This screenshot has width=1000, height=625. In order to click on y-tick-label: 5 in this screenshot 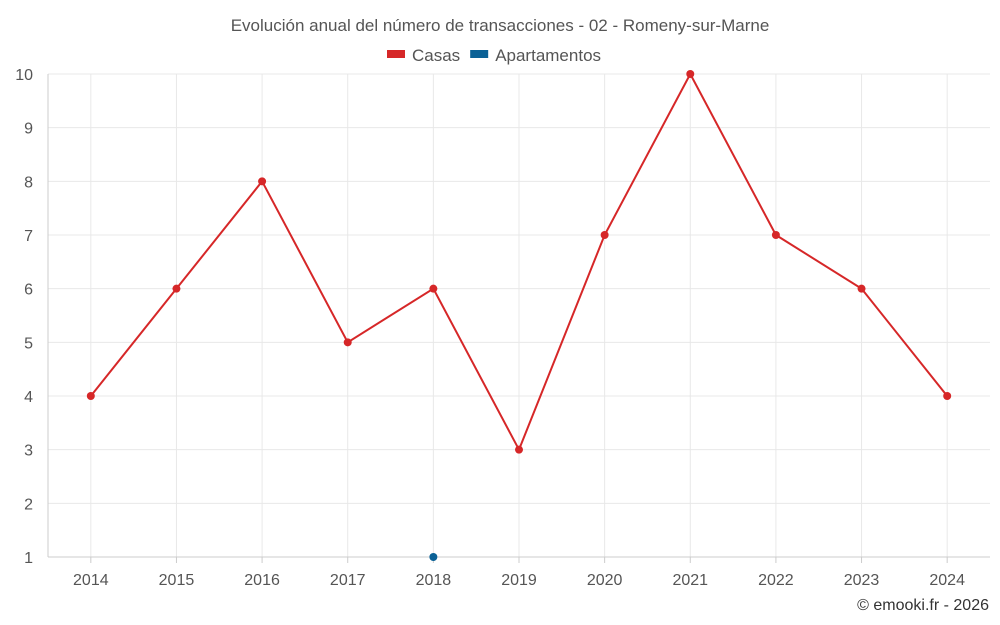, I will do `click(28, 343)`.